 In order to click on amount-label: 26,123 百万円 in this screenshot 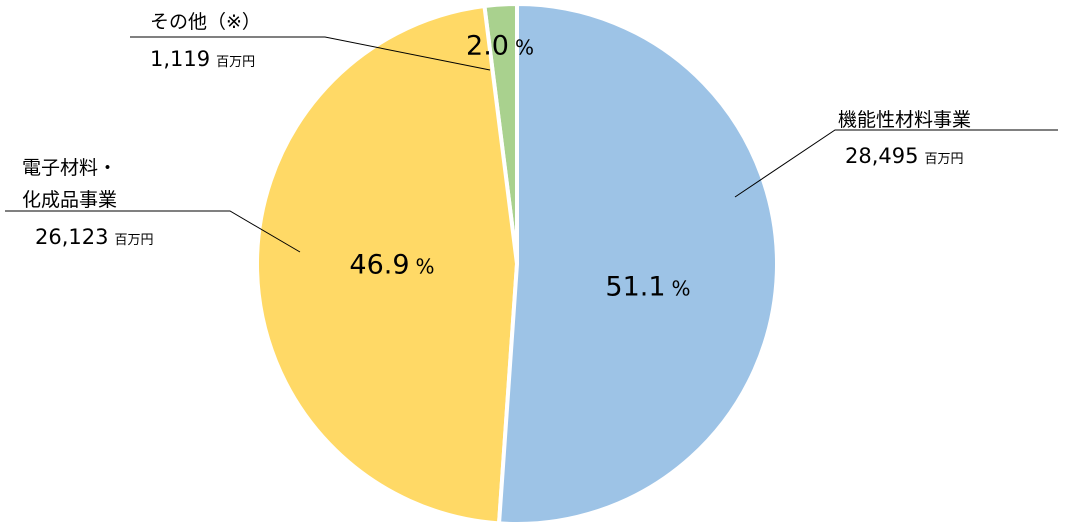, I will do `click(94, 237)`.